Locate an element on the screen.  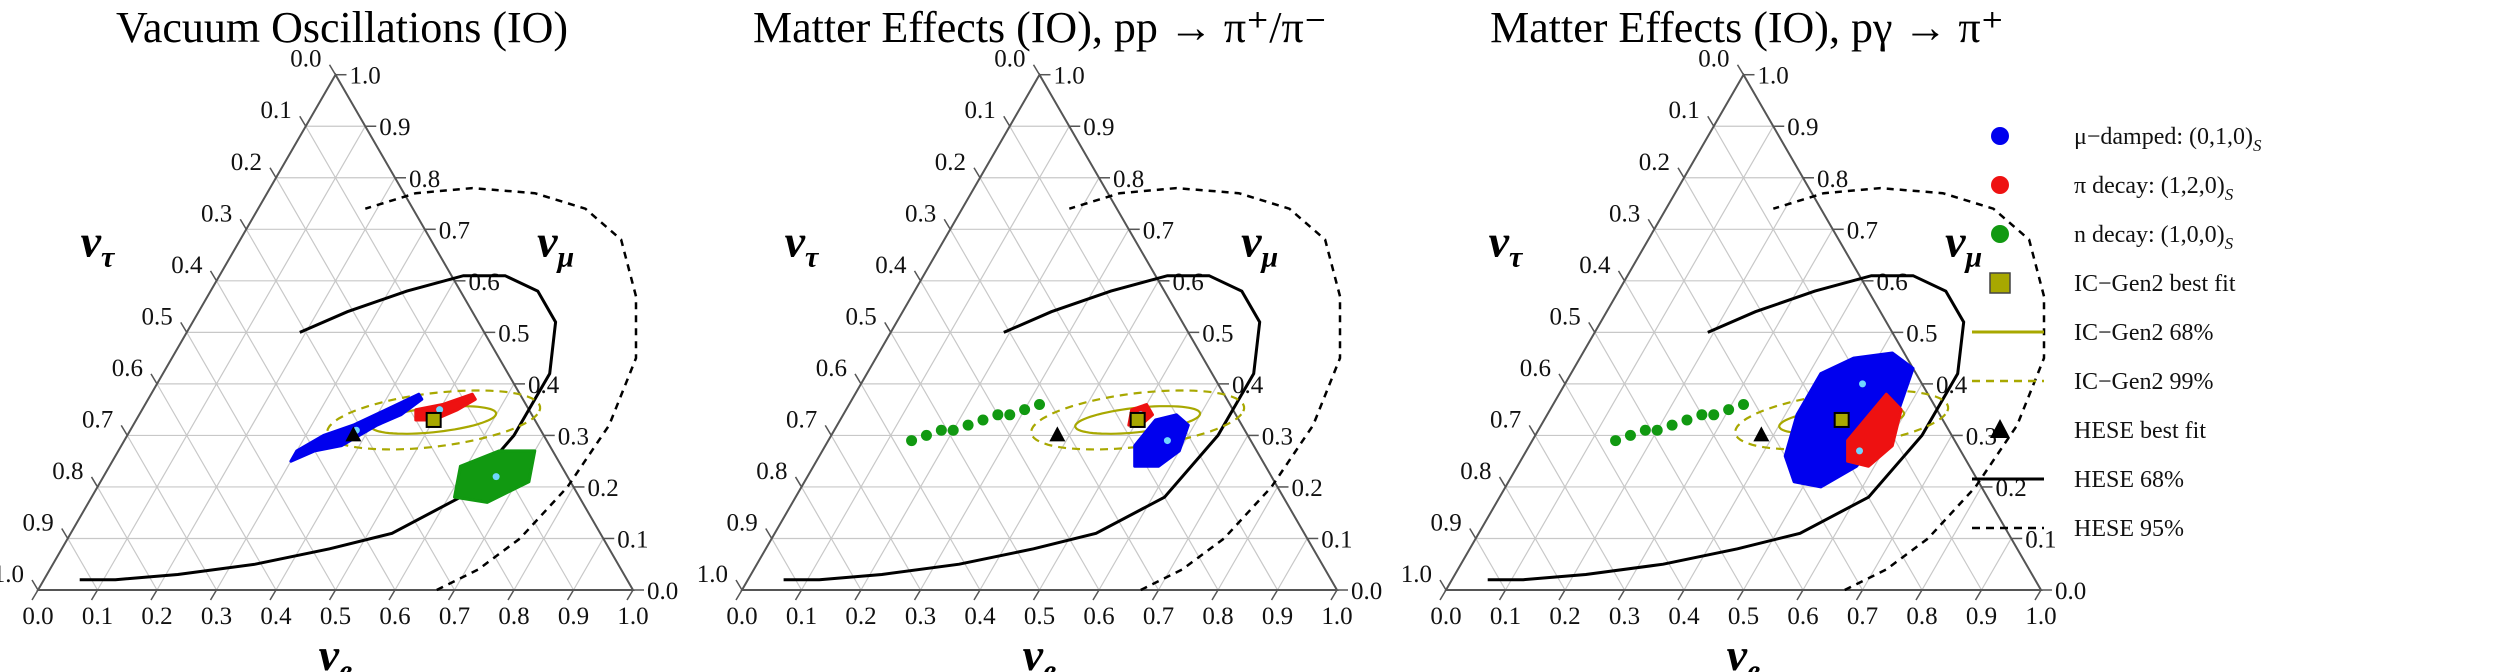
tick-label-mu: 0.6 is located at coordinates (1892, 282).